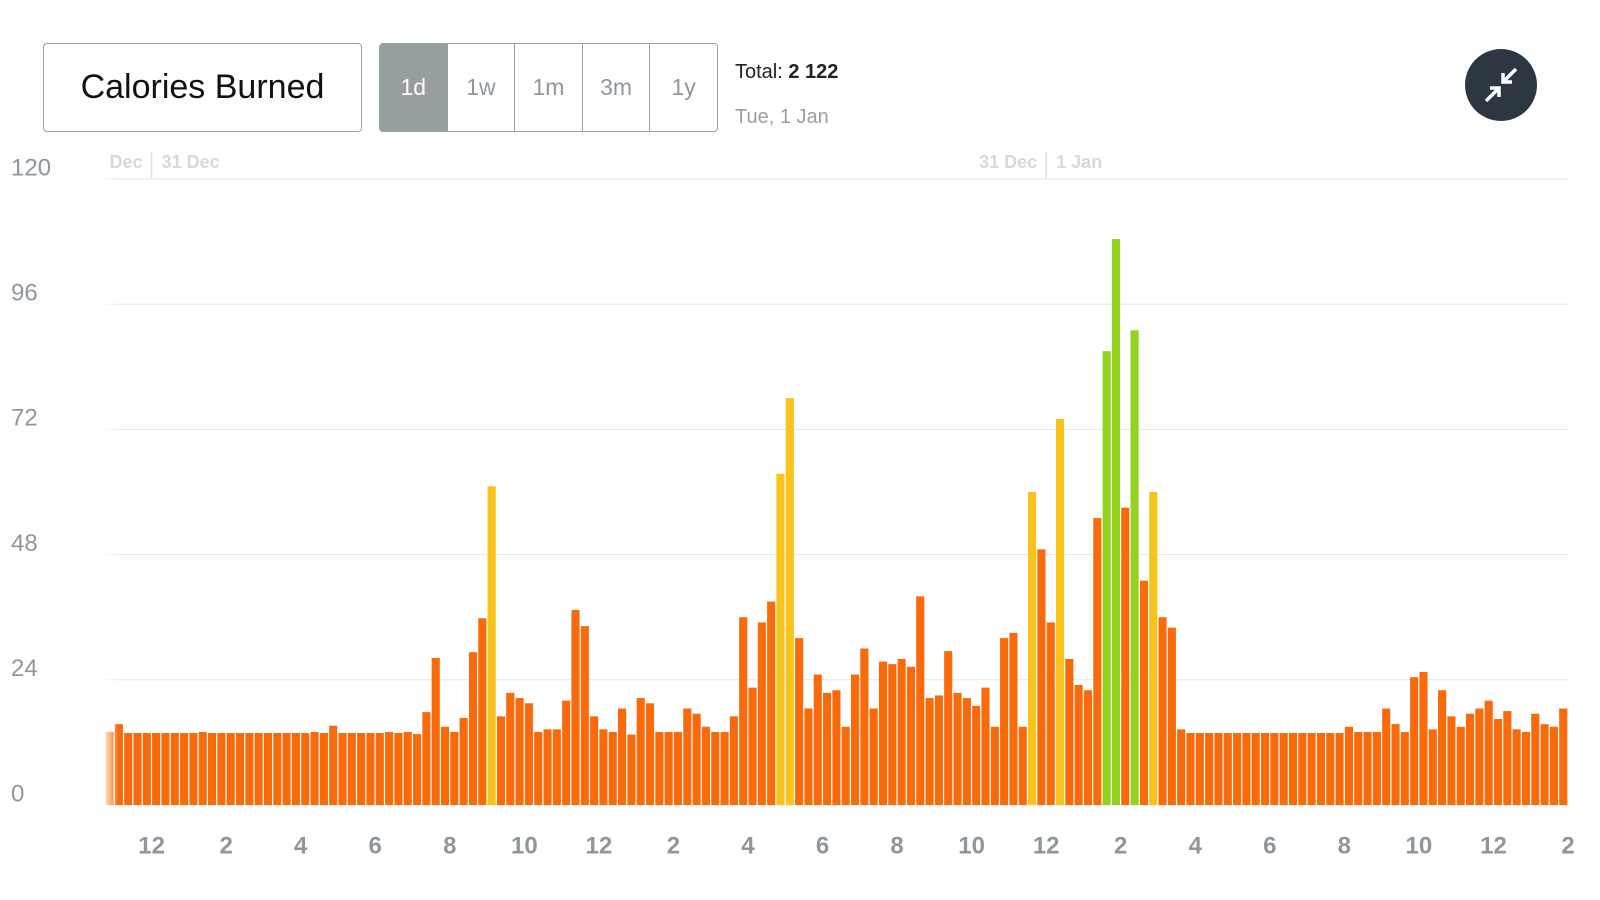 The width and height of the screenshot is (1600, 900). What do you see at coordinates (413, 87) in the screenshot?
I see `range-button: 1d` at bounding box center [413, 87].